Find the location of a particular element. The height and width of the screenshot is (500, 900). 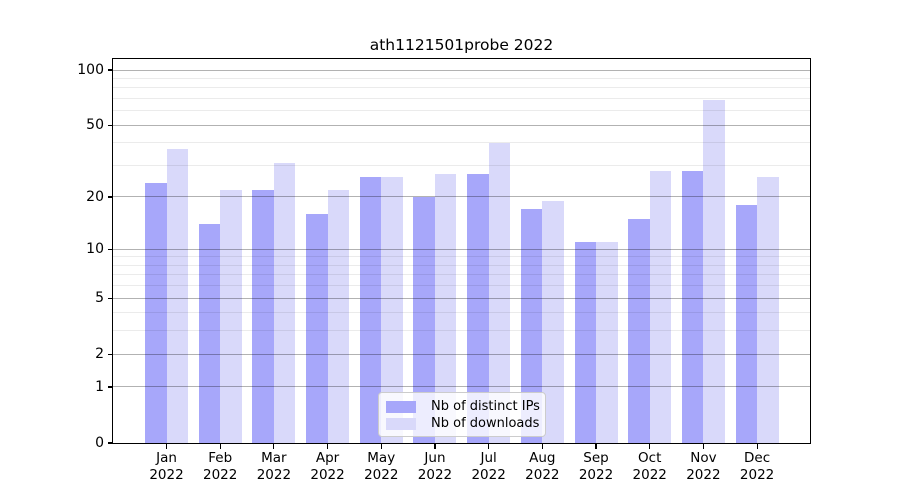

y-tick-label: 5 is located at coordinates (99, 298).